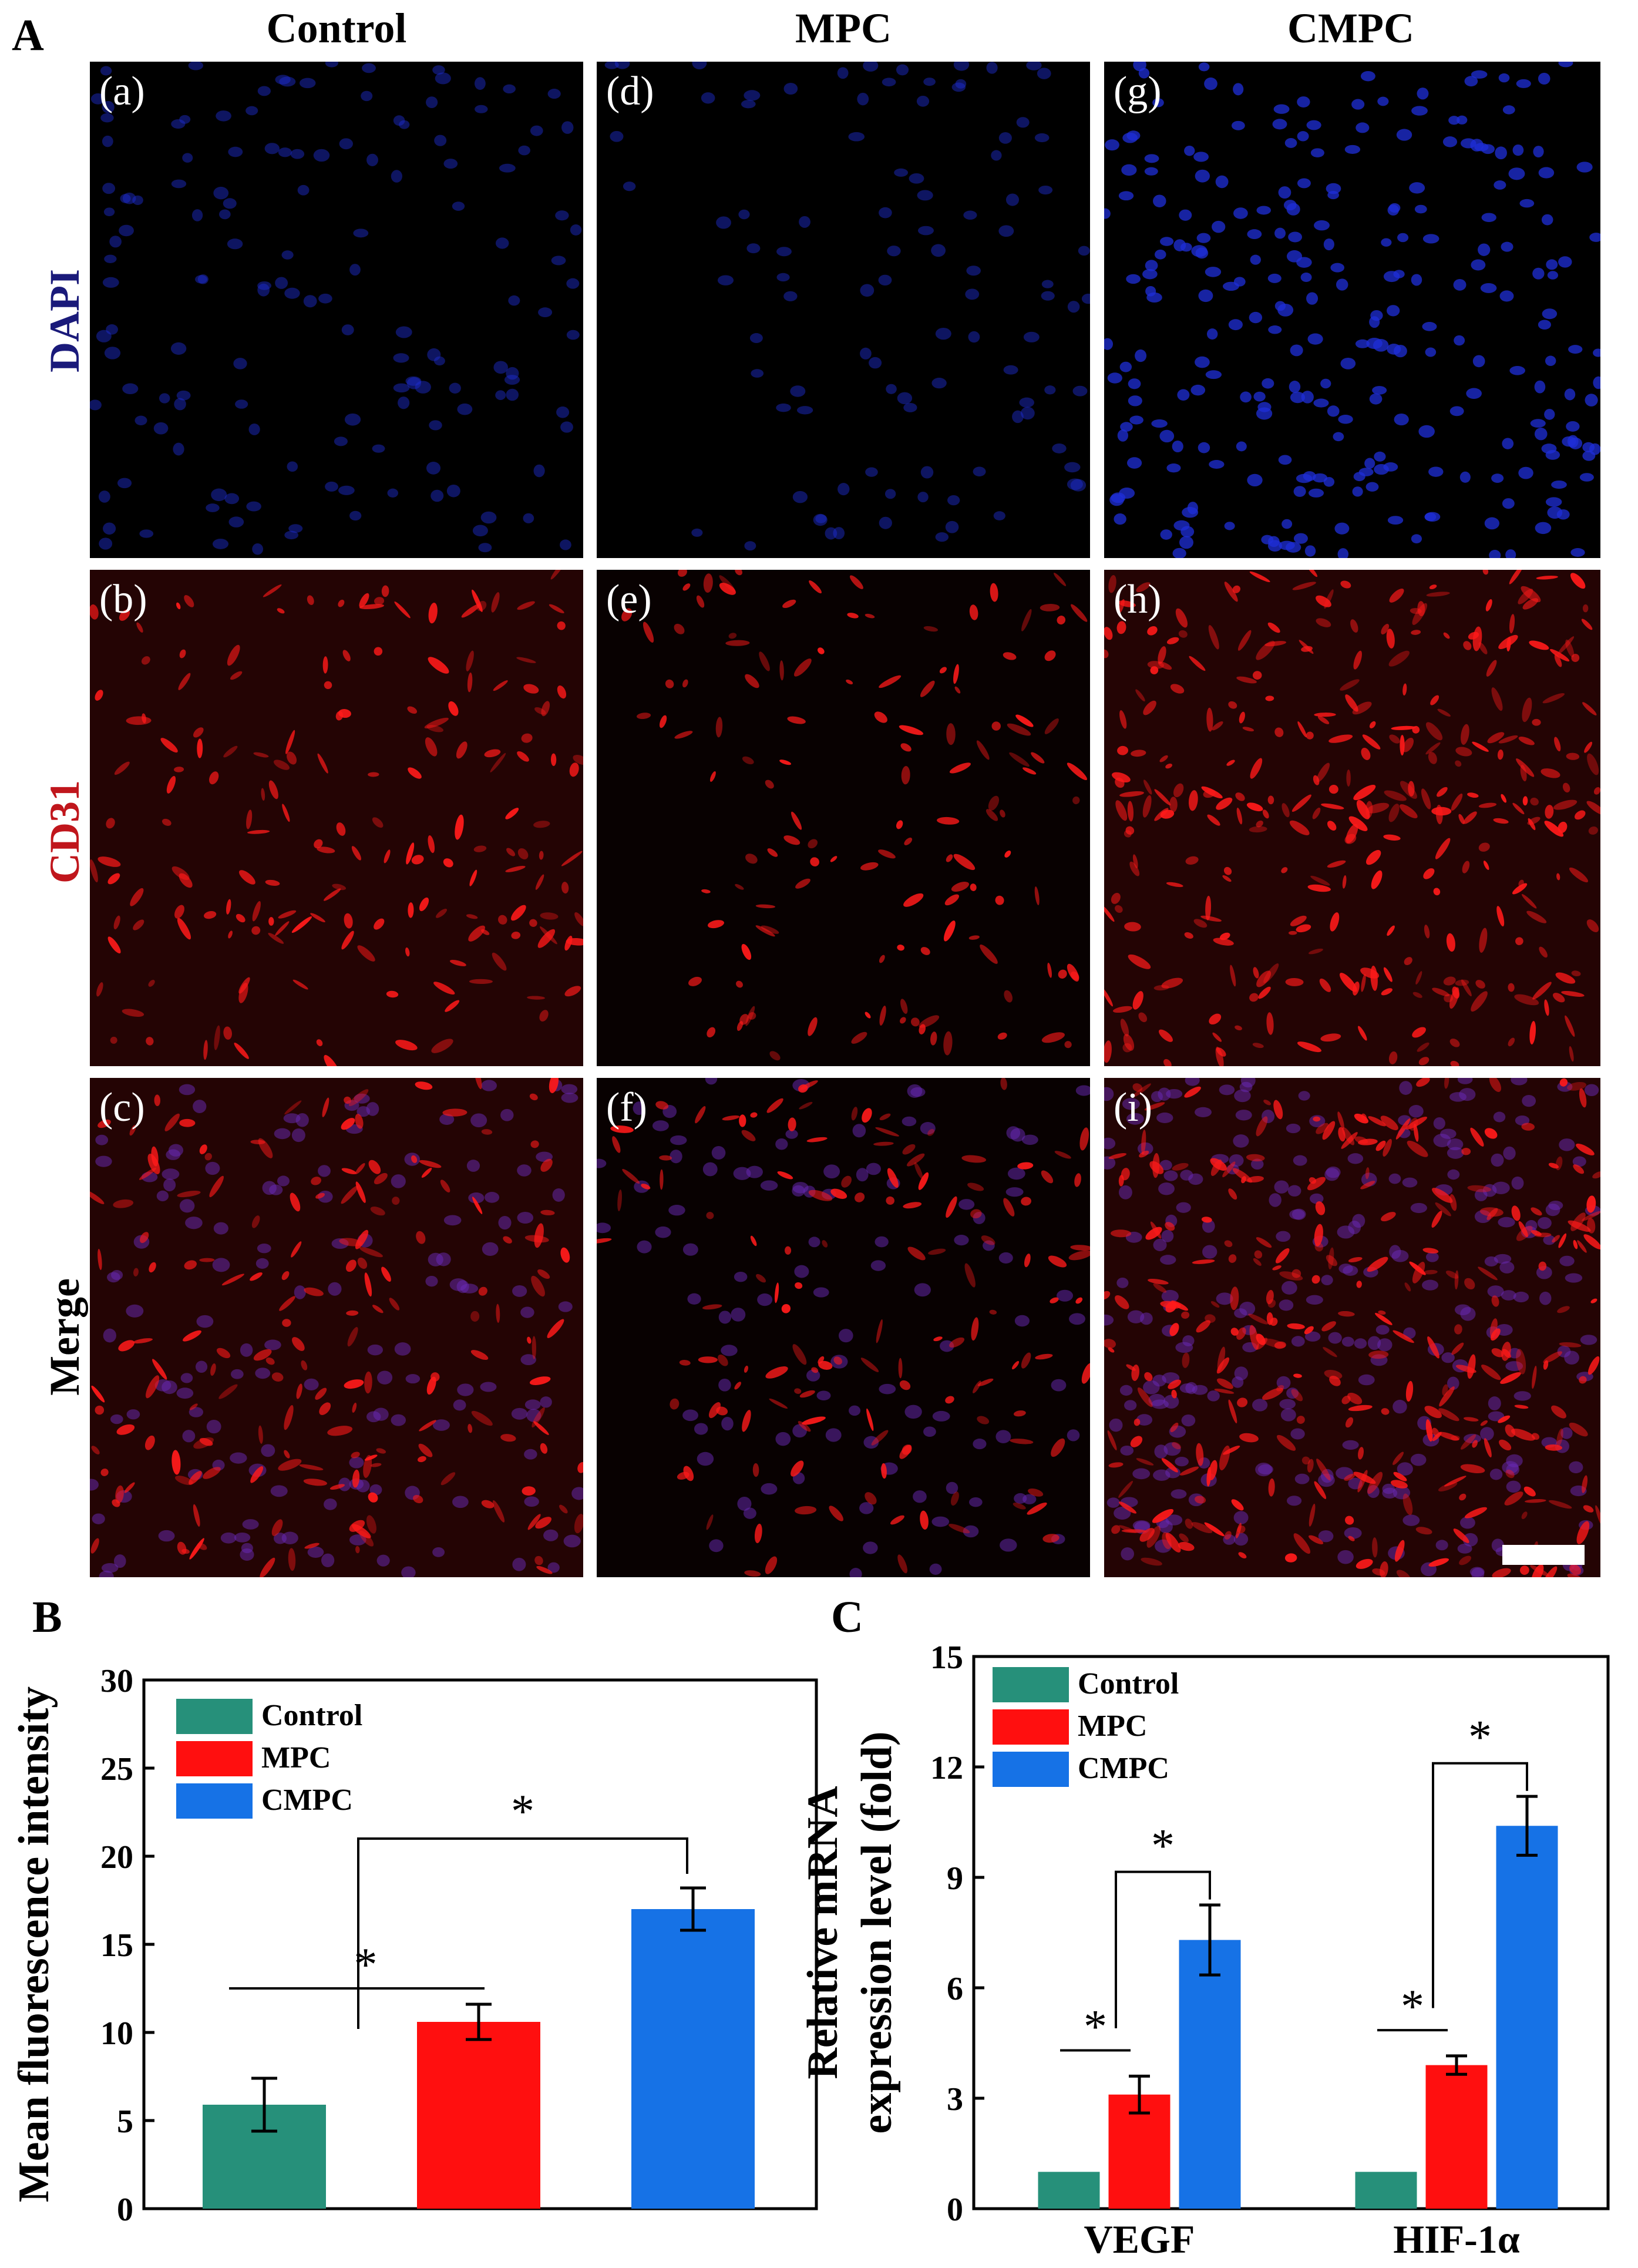  Describe the element at coordinates (843, 310) in the screenshot. I see `micrograph-d: (d)` at that location.